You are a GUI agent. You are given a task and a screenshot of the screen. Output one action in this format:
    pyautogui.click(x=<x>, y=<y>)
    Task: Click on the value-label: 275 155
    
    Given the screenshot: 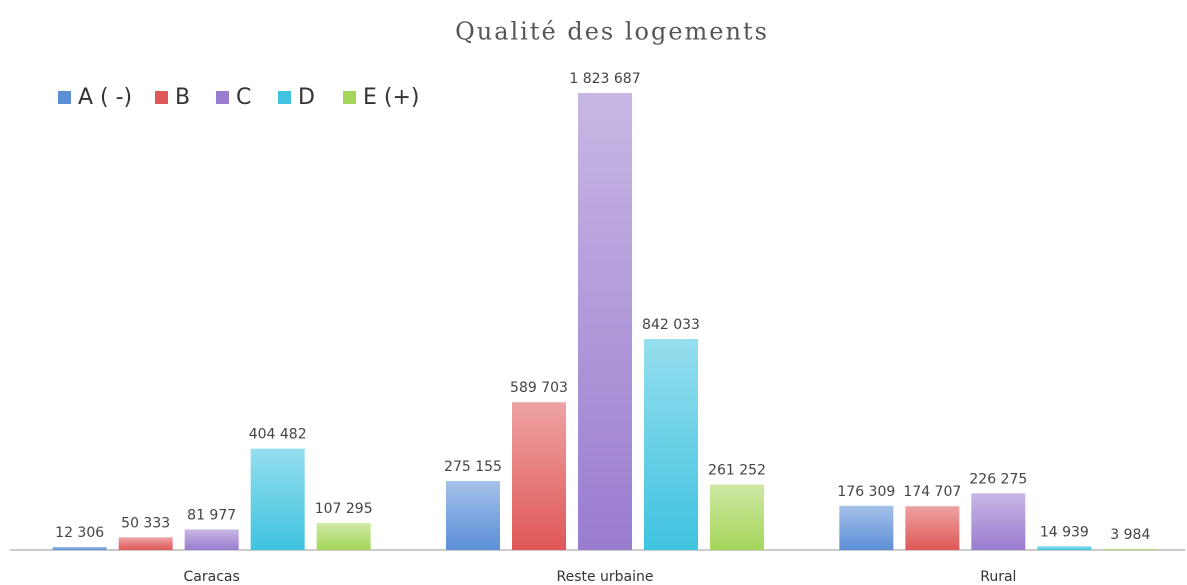 What is the action you would take?
    pyautogui.click(x=473, y=467)
    